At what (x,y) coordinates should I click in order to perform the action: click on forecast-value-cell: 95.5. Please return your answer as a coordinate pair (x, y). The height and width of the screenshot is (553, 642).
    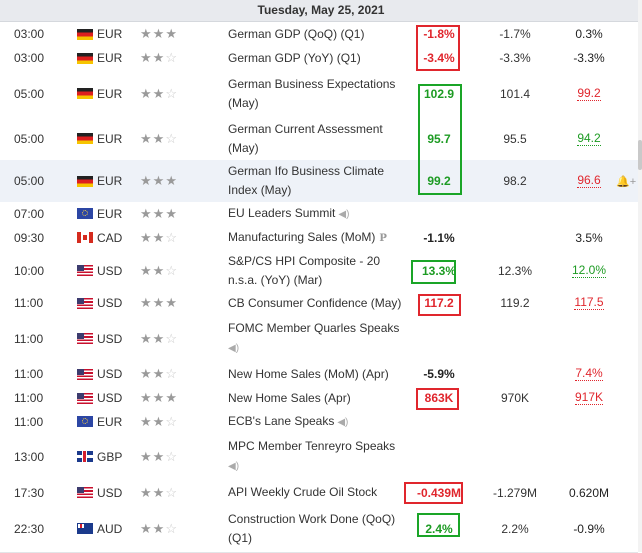
    Looking at the image, I should click on (515, 138).